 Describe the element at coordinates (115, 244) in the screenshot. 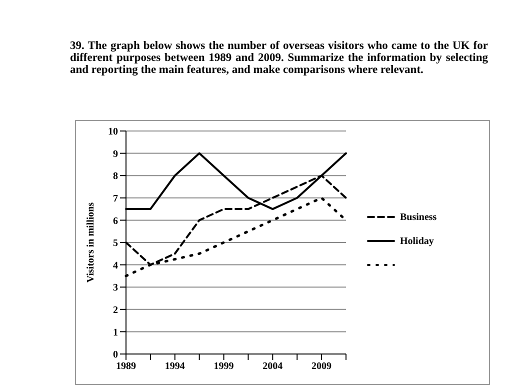

I see `y-tick-label: 5` at that location.